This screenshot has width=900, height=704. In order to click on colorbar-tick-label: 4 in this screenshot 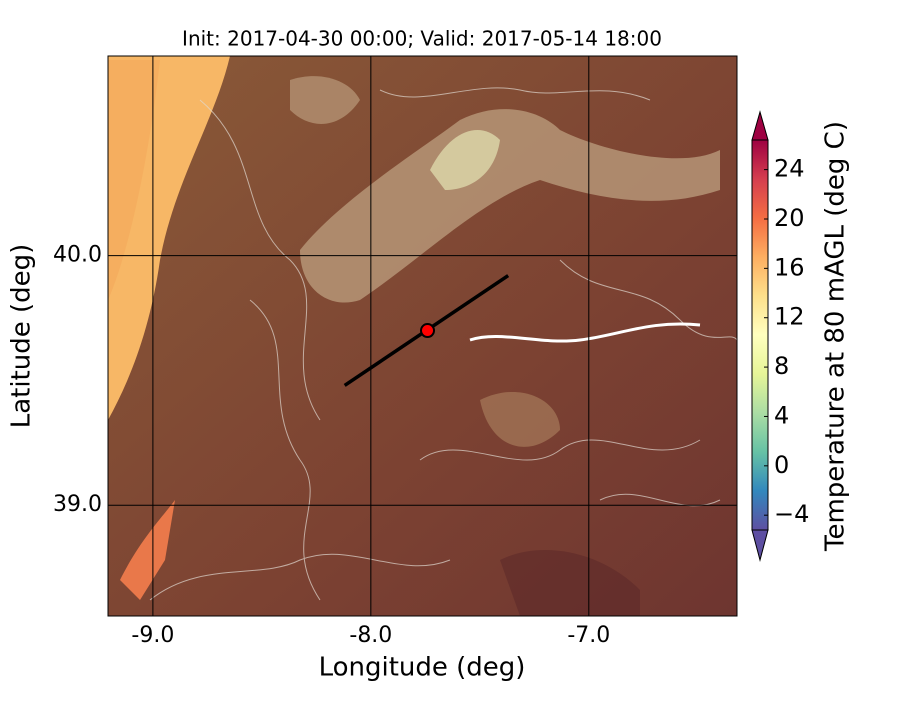, I will do `click(781, 415)`.